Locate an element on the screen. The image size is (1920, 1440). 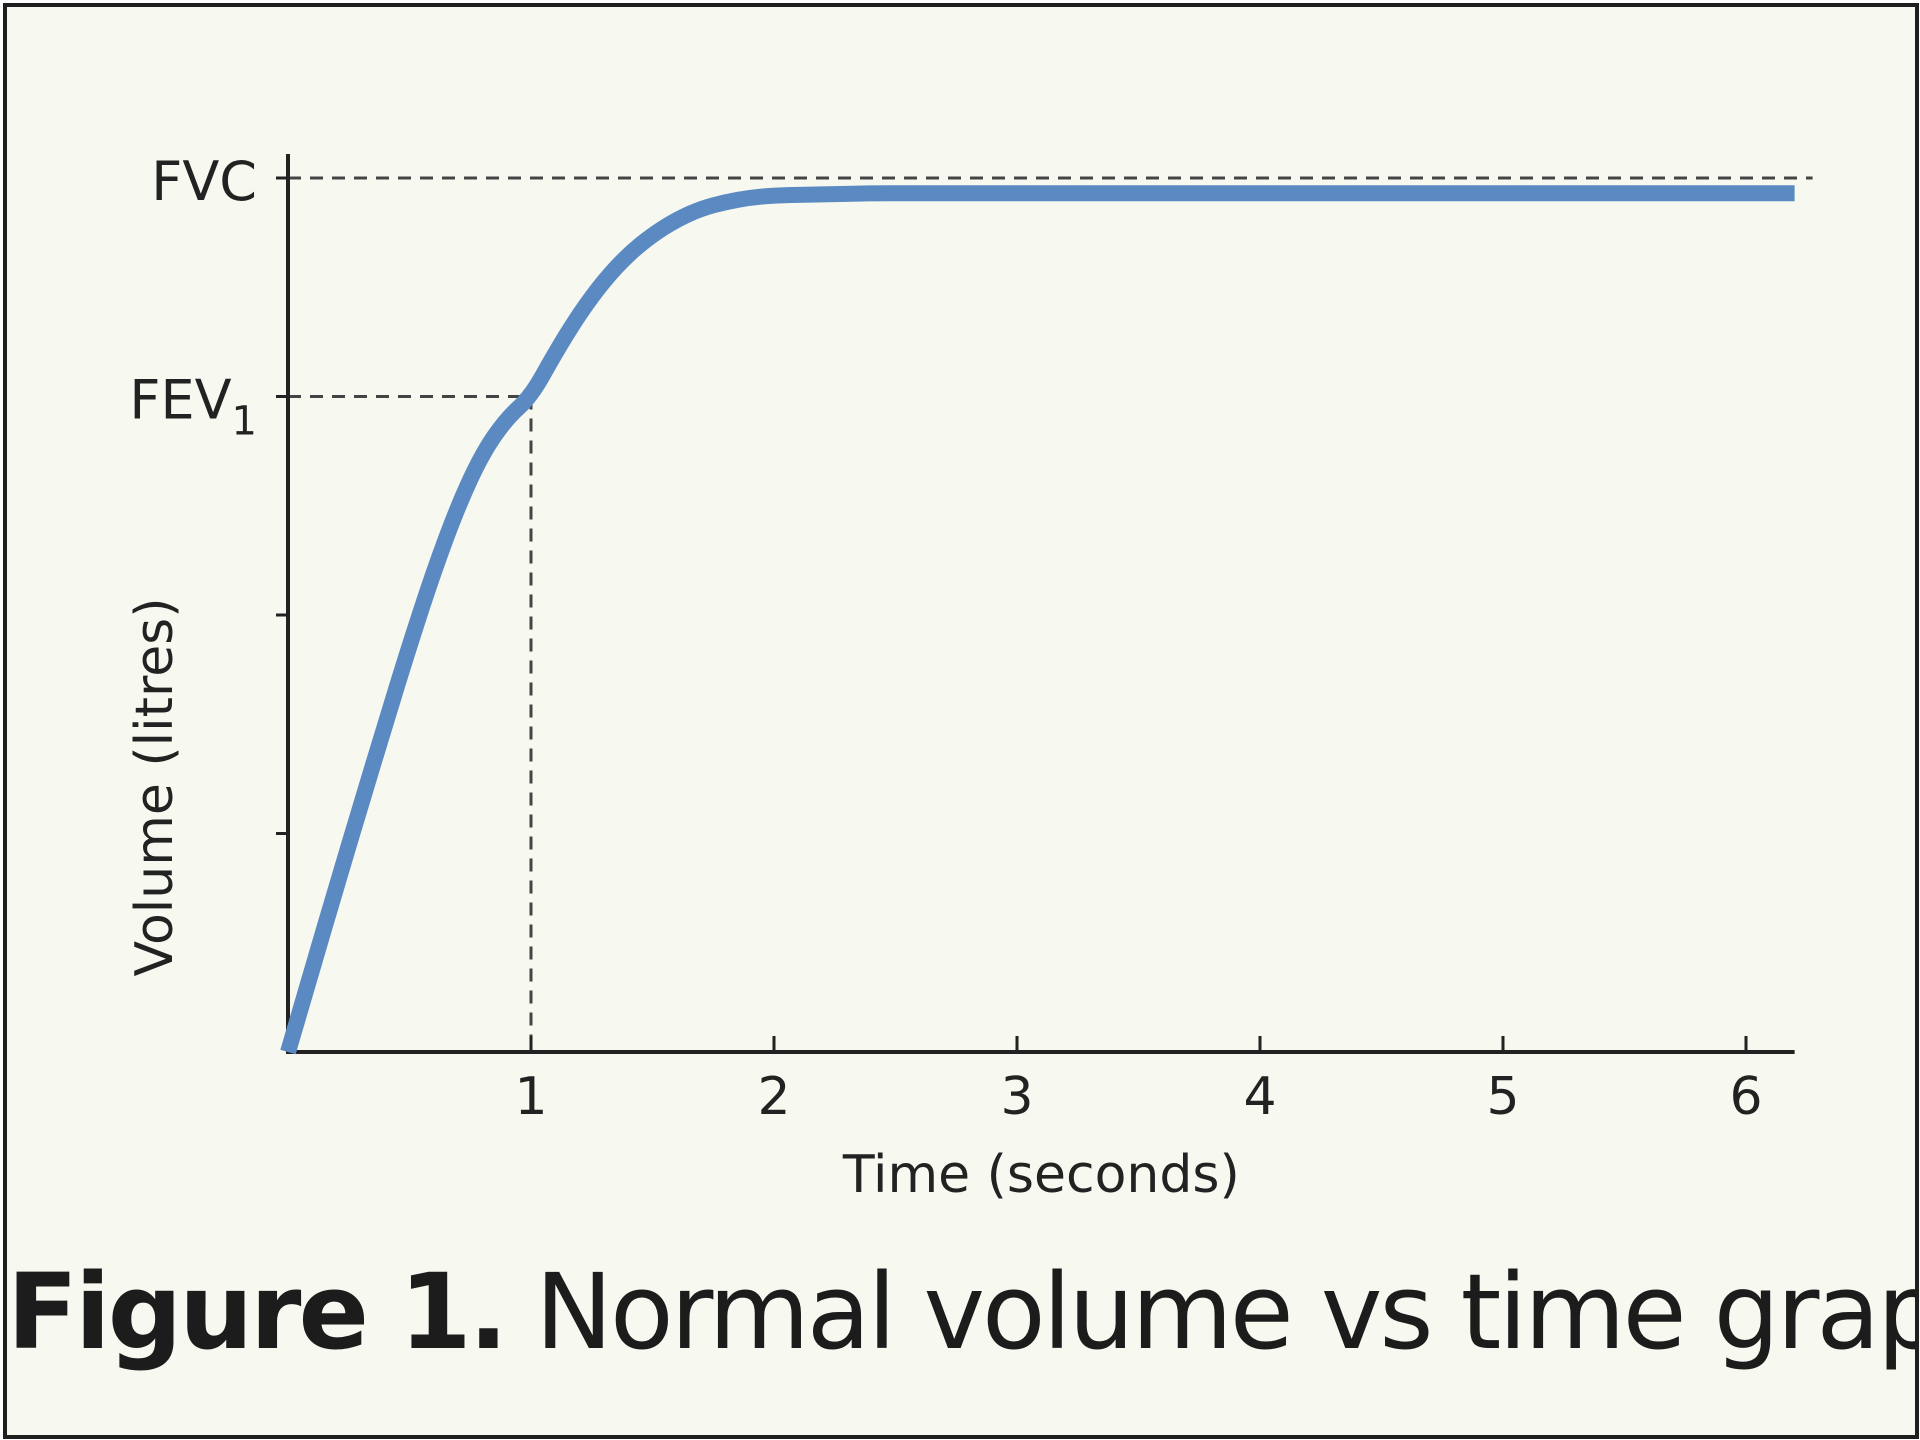
x-tick-label: 2 is located at coordinates (773, 1097).